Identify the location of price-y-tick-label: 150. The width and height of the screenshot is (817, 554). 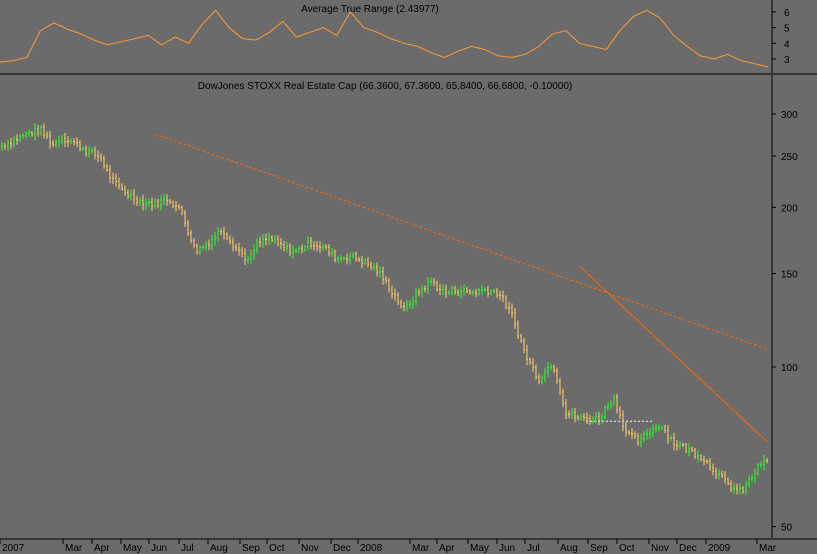
(789, 275).